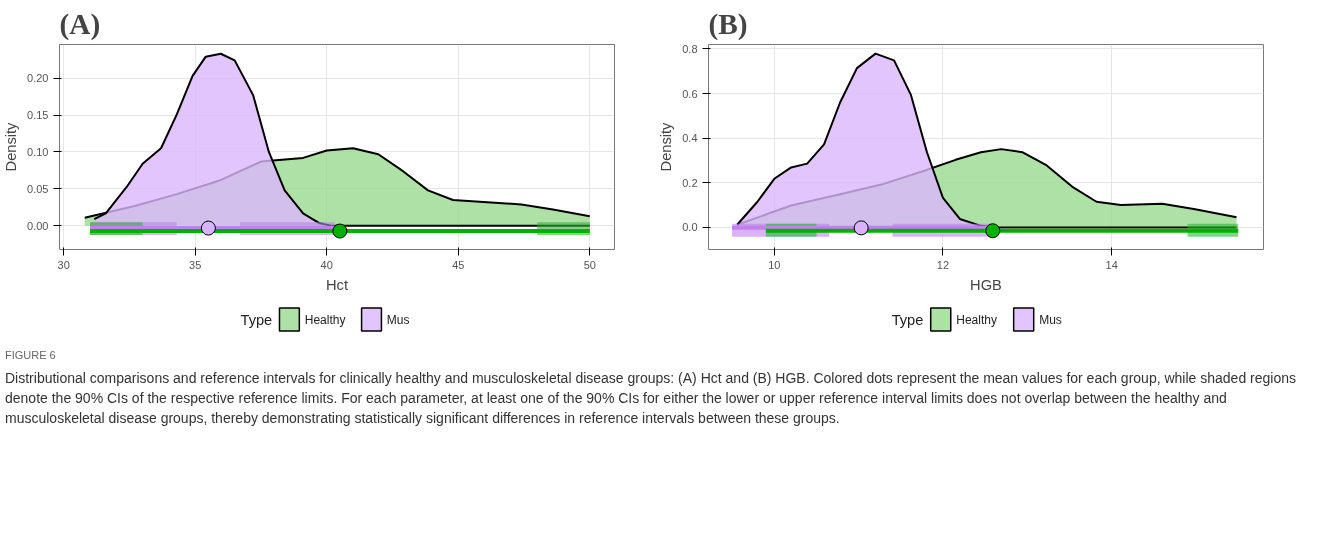 The image size is (1319, 557). I want to click on x-tick-label: 50, so click(589, 264).